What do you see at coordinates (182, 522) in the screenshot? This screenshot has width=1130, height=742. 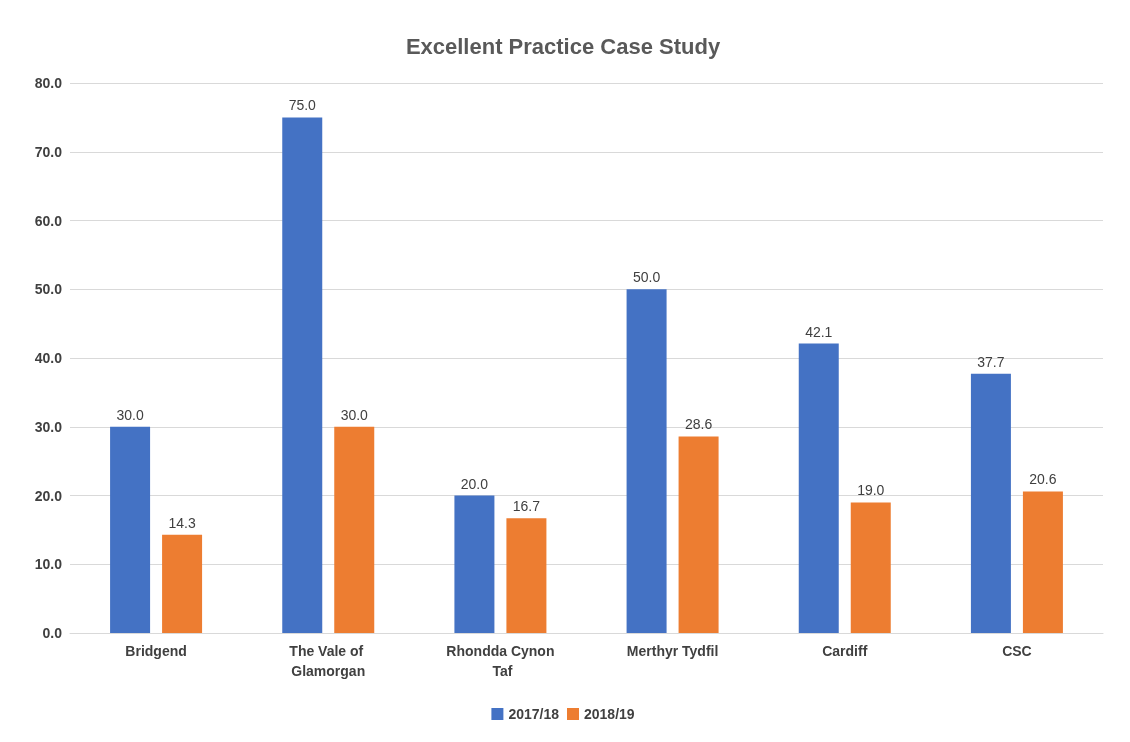 I see `data-label: 14.3` at bounding box center [182, 522].